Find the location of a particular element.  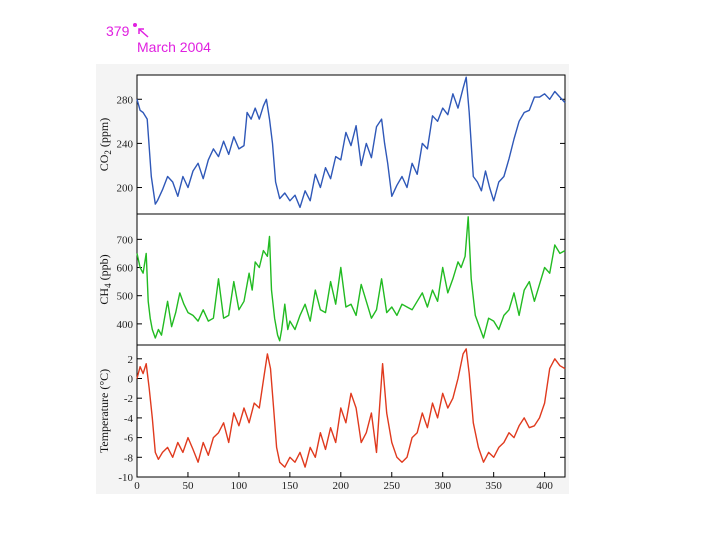

annotation-date: March 2004 is located at coordinates (174, 47).